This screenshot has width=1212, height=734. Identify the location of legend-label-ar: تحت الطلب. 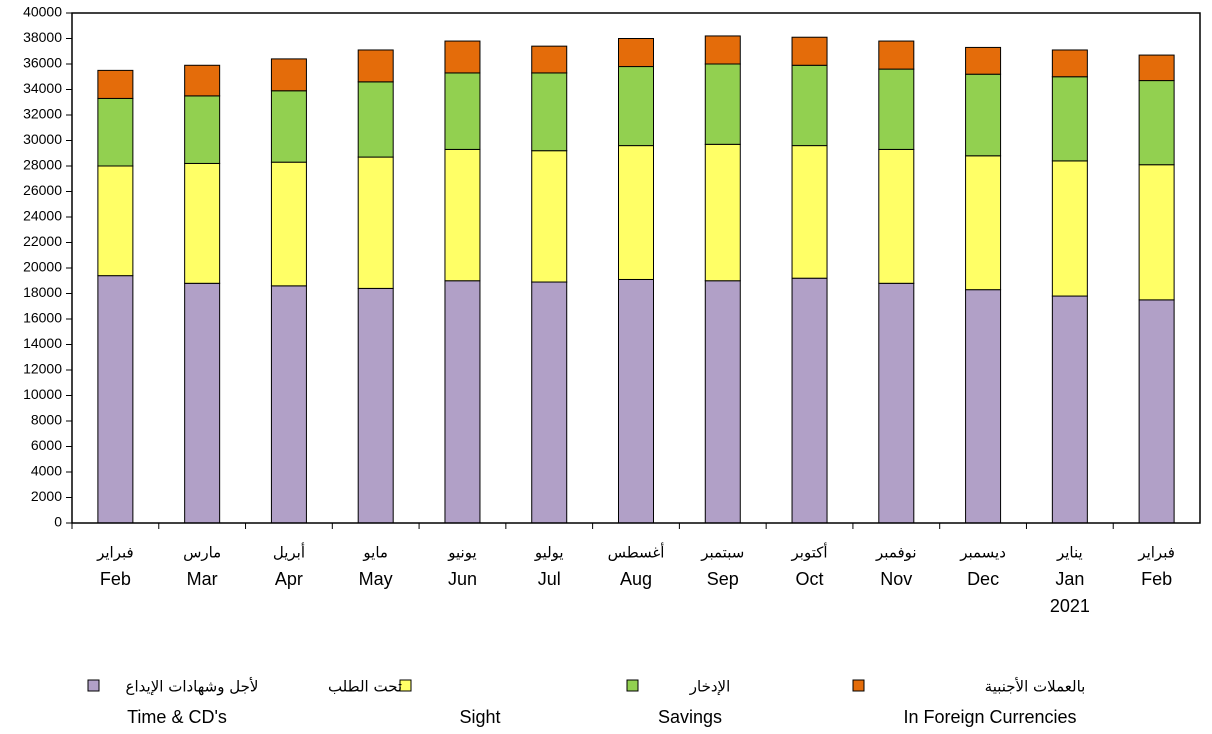
(365, 687).